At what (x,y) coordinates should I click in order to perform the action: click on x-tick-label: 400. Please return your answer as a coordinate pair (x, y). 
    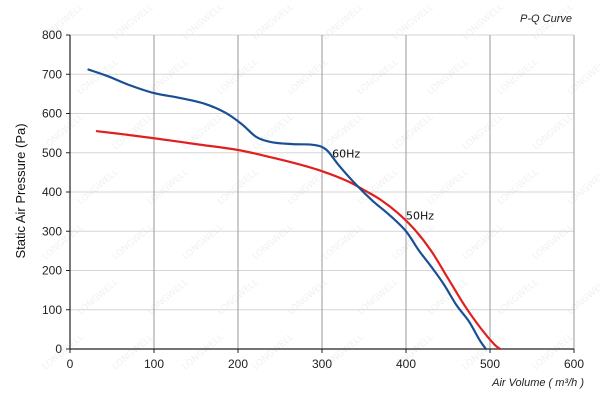
    Looking at the image, I should click on (406, 364).